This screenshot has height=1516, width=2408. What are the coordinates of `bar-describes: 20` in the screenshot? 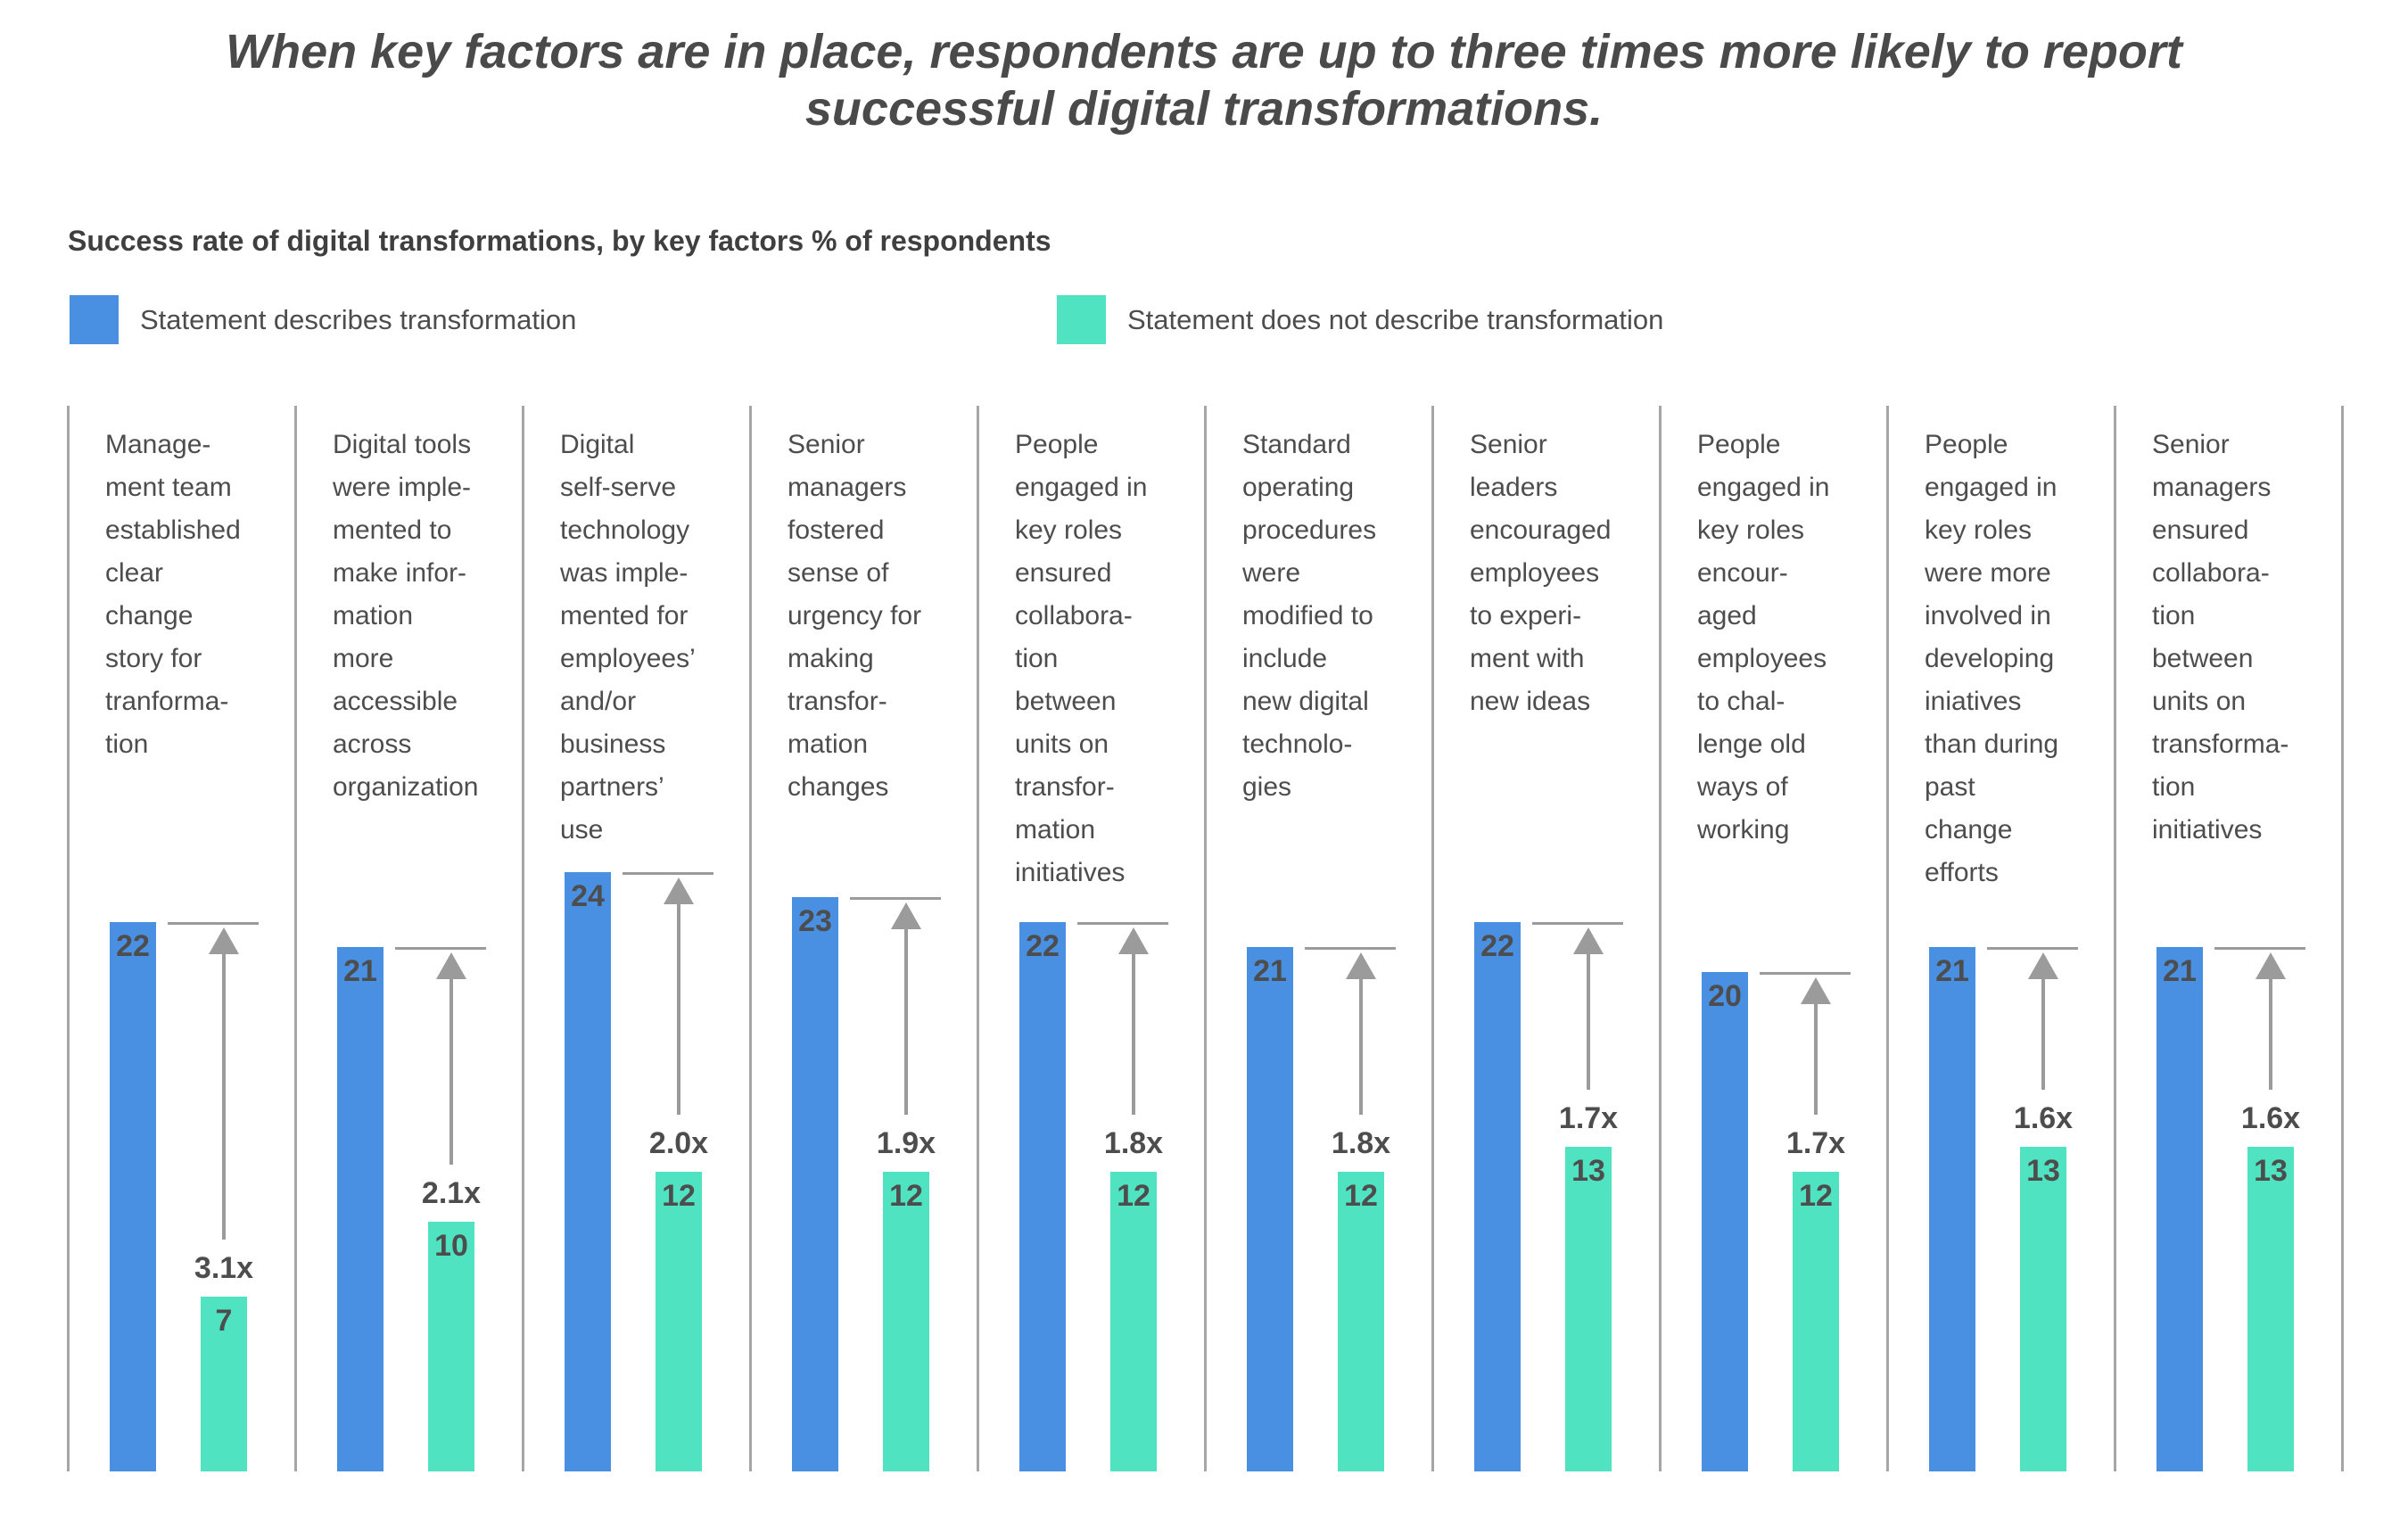 It's located at (1725, 1221).